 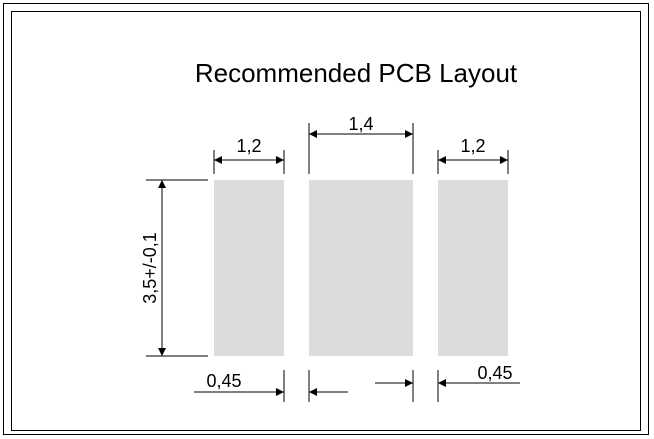 I want to click on dimension-right-pad-width, so click(x=473, y=162).